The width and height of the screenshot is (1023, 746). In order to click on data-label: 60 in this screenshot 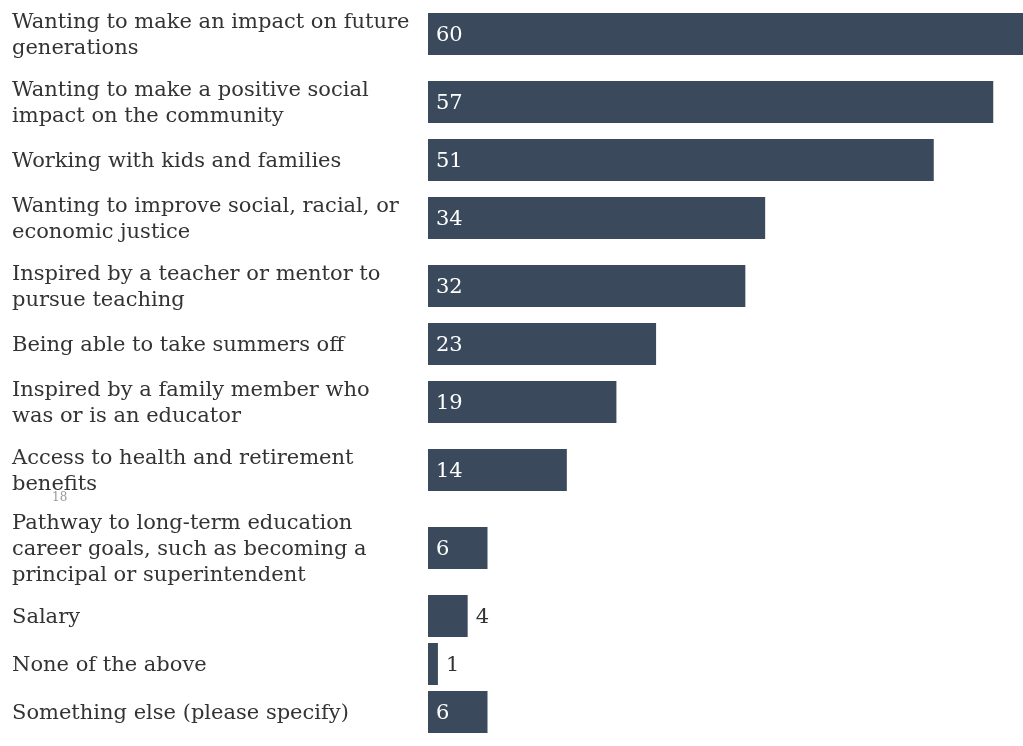, I will do `click(449, 34)`.